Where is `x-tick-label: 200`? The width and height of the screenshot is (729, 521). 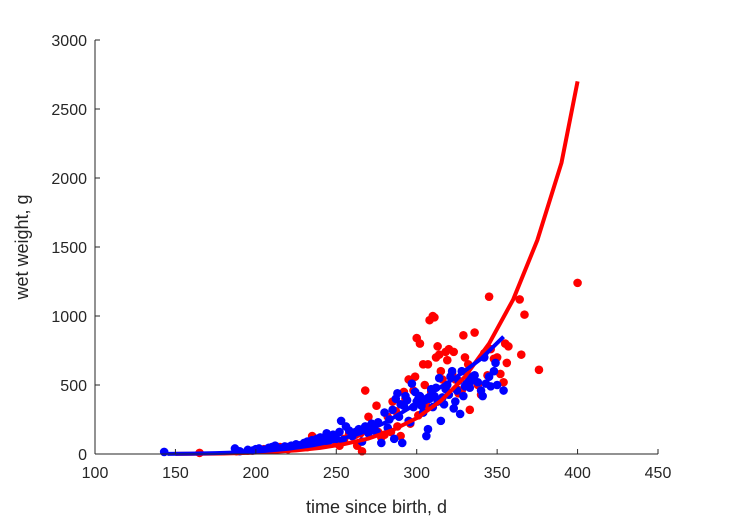
x-tick-label: 200 is located at coordinates (256, 473).